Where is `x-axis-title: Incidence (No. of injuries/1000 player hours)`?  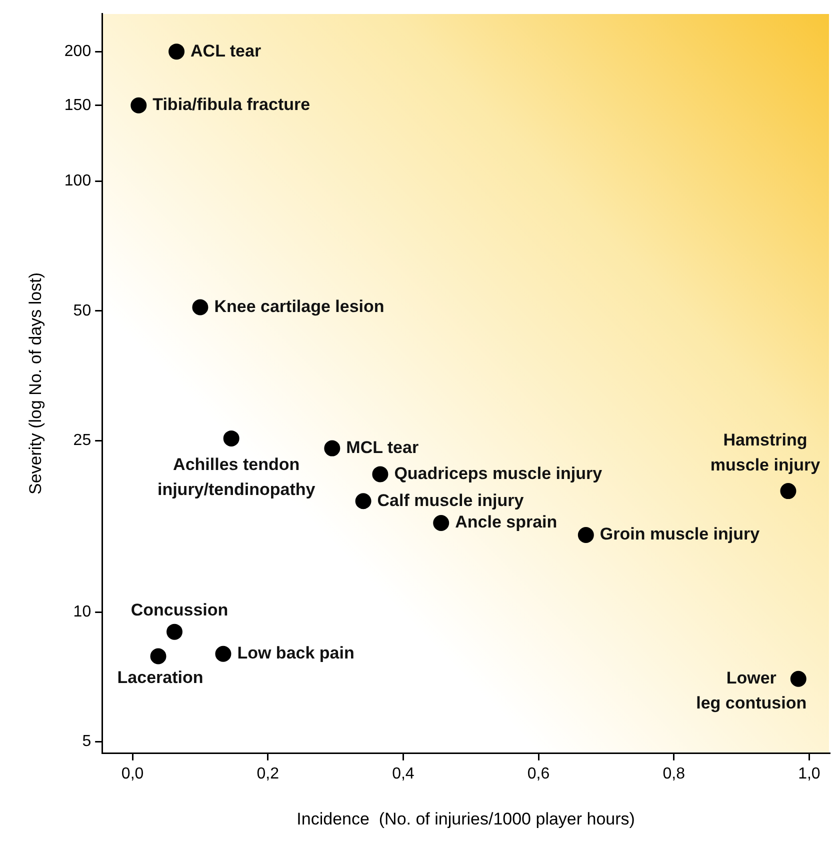 x-axis-title: Incidence (No. of injuries/1000 player hours) is located at coordinates (465, 818).